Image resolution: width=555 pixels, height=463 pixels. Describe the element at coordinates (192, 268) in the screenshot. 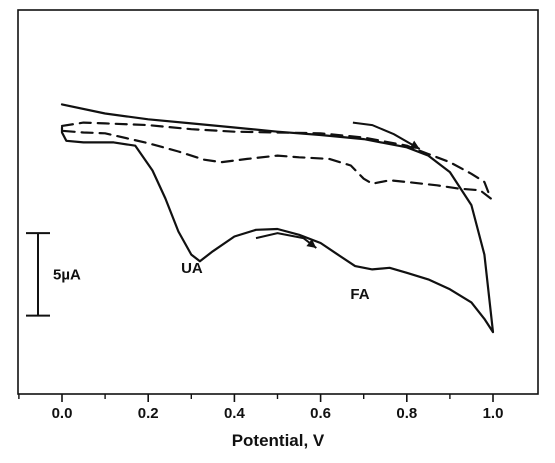

I see `peak-label-ua: UA` at that location.